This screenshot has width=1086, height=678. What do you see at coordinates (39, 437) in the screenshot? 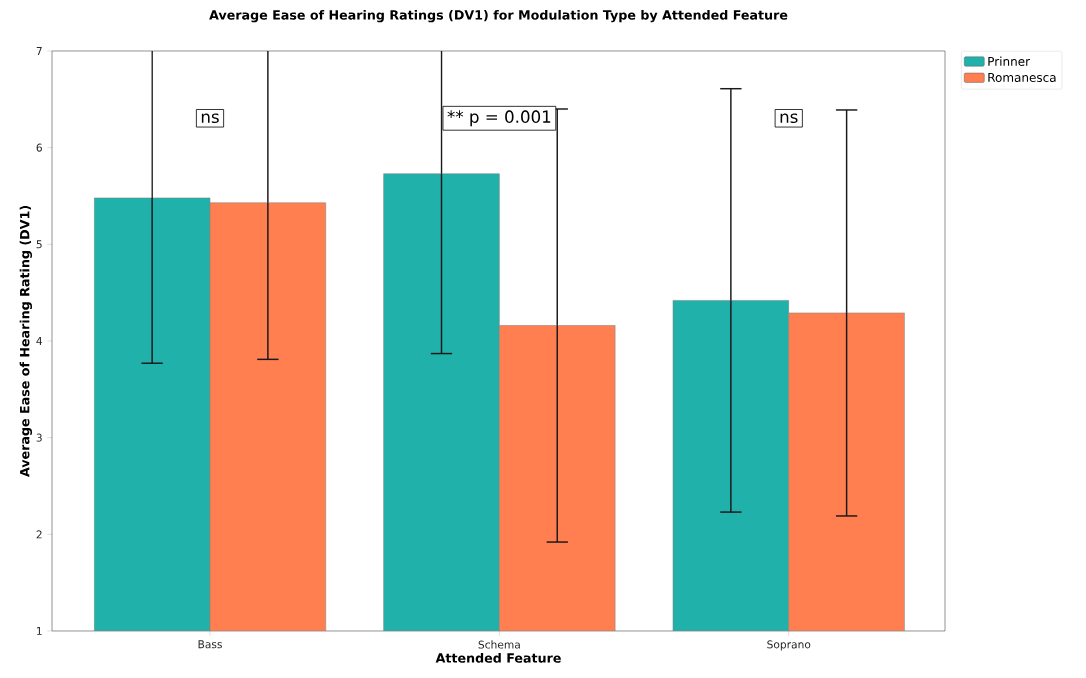
I see `y-tick-label: 3` at bounding box center [39, 437].